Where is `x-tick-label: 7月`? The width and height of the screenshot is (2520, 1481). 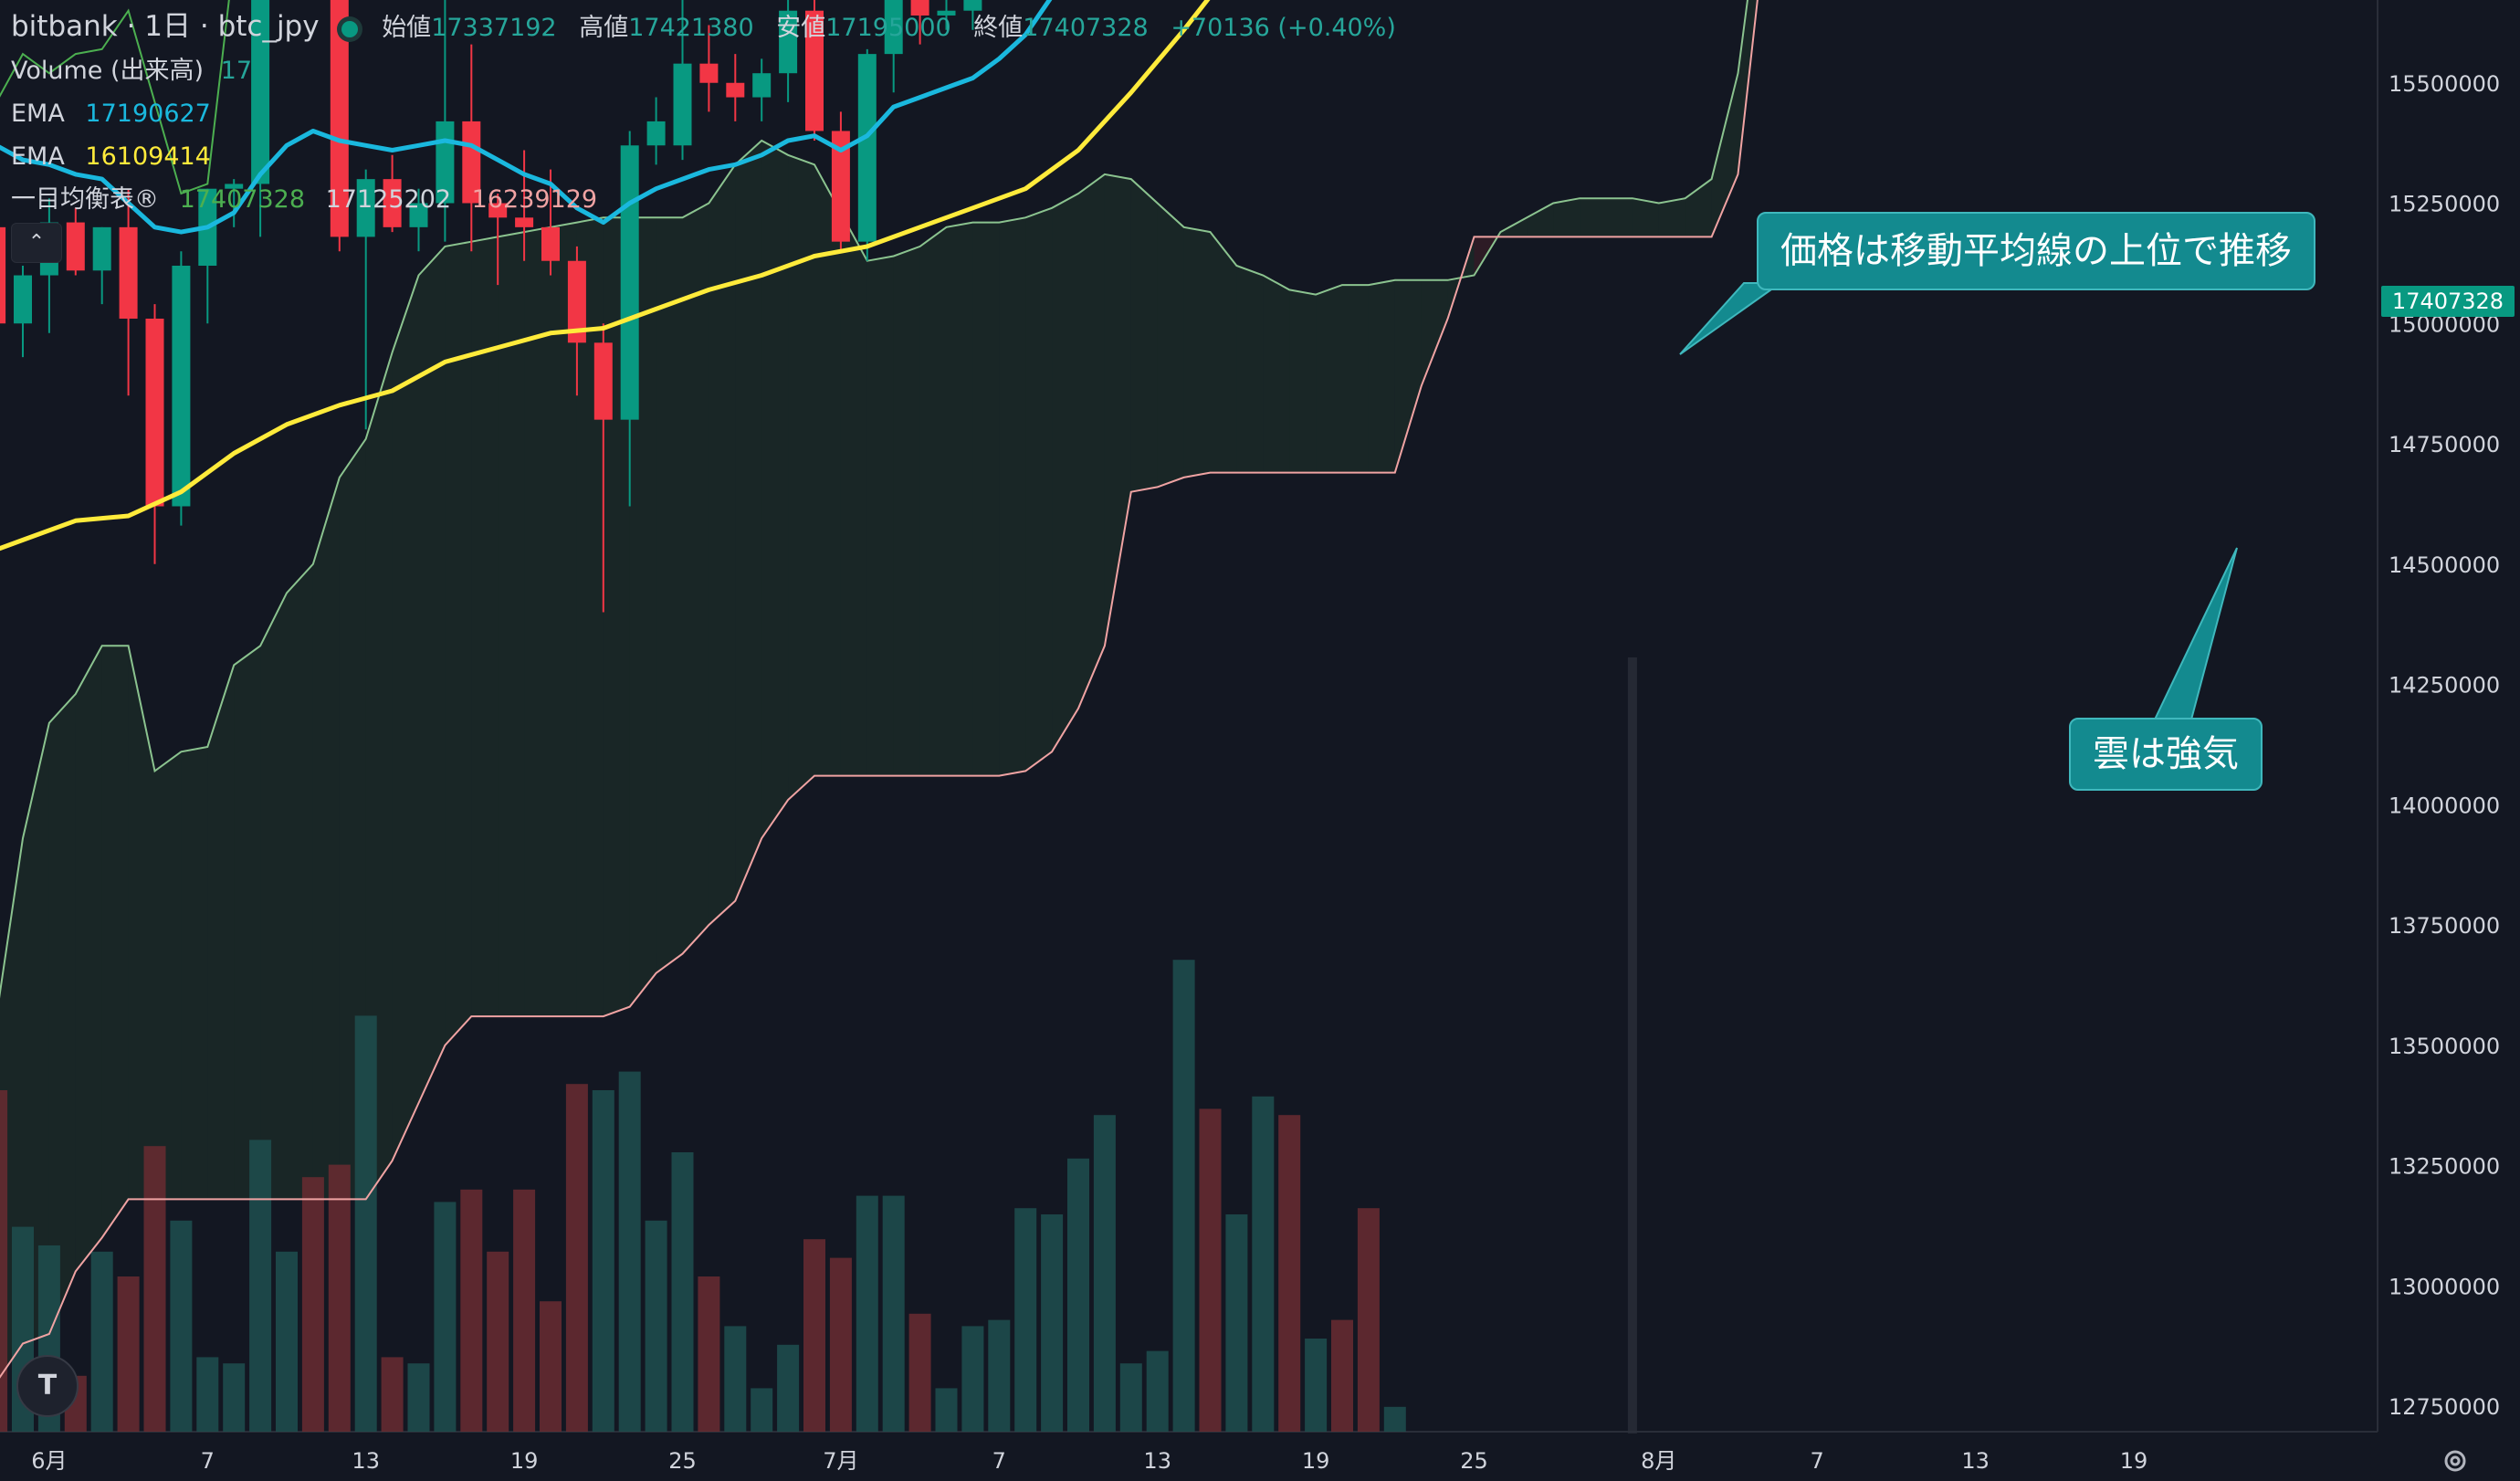 x-tick-label: 7月 is located at coordinates (840, 1461).